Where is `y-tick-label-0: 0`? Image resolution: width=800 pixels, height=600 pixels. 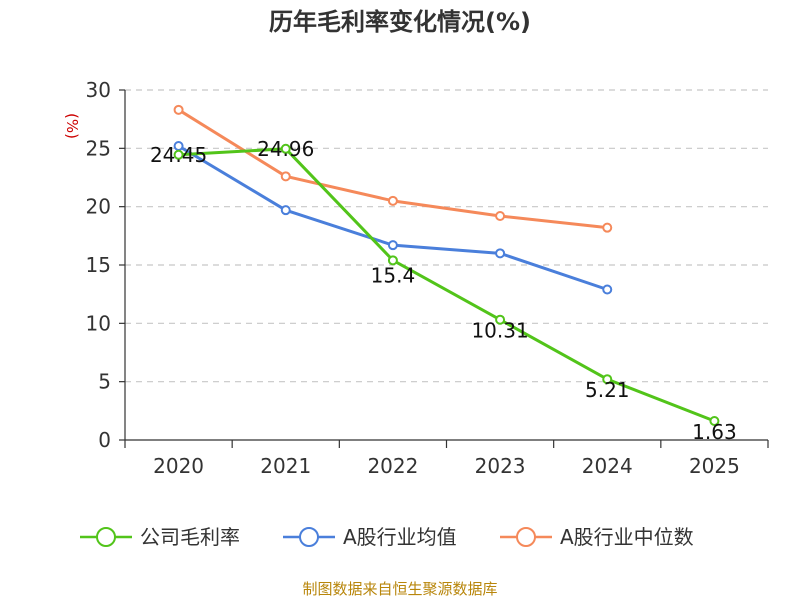 y-tick-label-0: 0 is located at coordinates (104, 440).